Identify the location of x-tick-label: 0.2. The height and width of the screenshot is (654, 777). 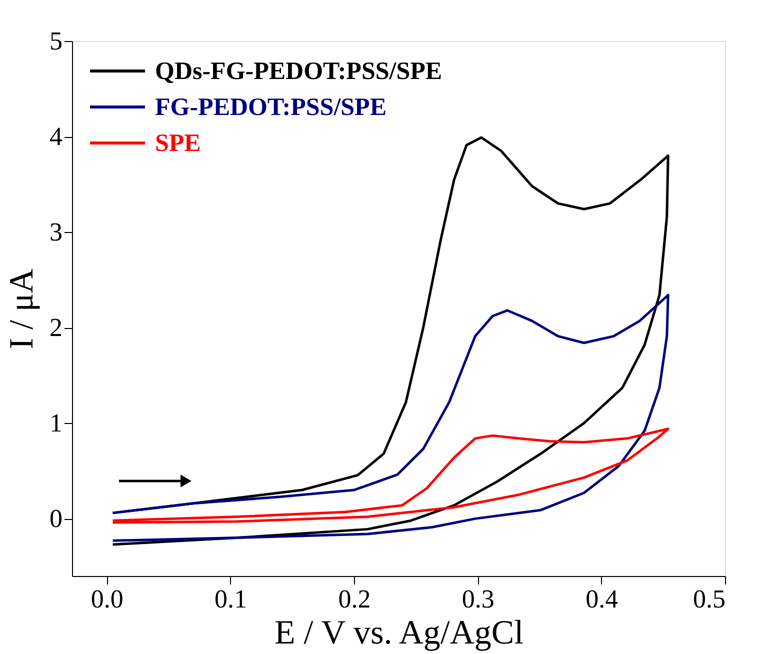
(354, 599).